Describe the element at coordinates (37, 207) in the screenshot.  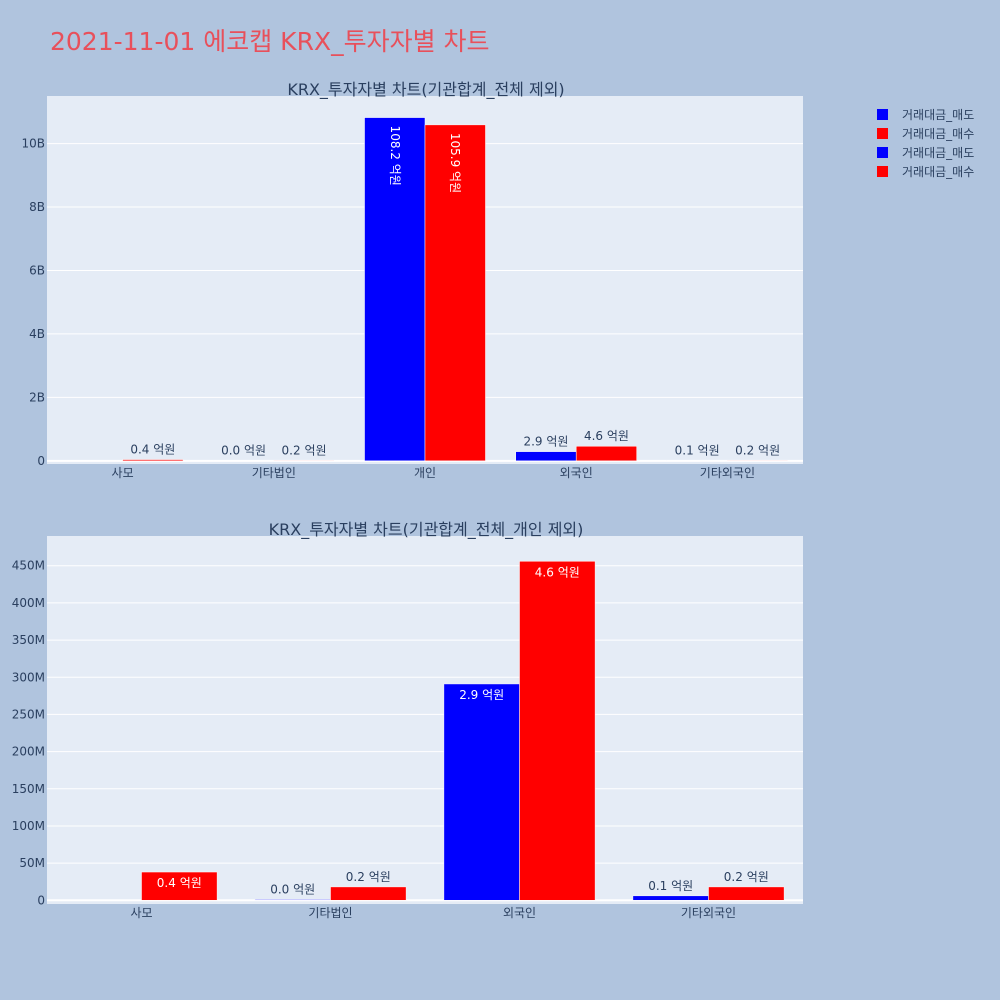
I see `y-tick-label: 8B` at that location.